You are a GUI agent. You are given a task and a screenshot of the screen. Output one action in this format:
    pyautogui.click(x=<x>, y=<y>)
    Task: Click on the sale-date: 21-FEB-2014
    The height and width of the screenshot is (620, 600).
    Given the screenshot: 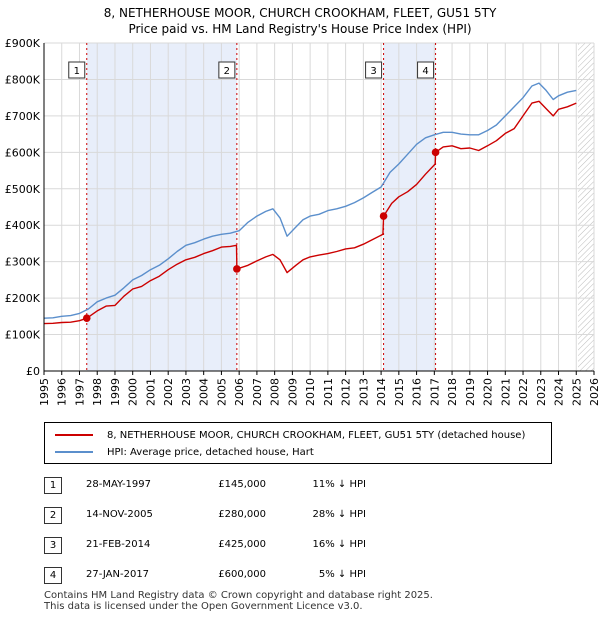 What is the action you would take?
    pyautogui.click(x=118, y=544)
    